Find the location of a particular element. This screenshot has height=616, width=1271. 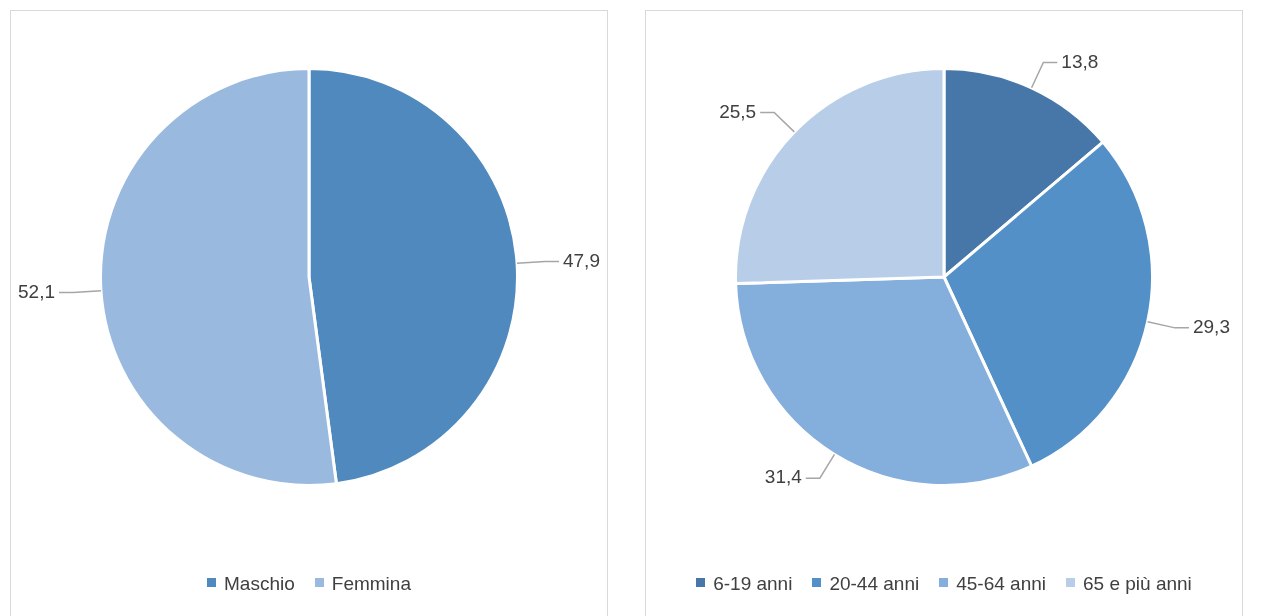

data-label: 47,9 is located at coordinates (581, 260).